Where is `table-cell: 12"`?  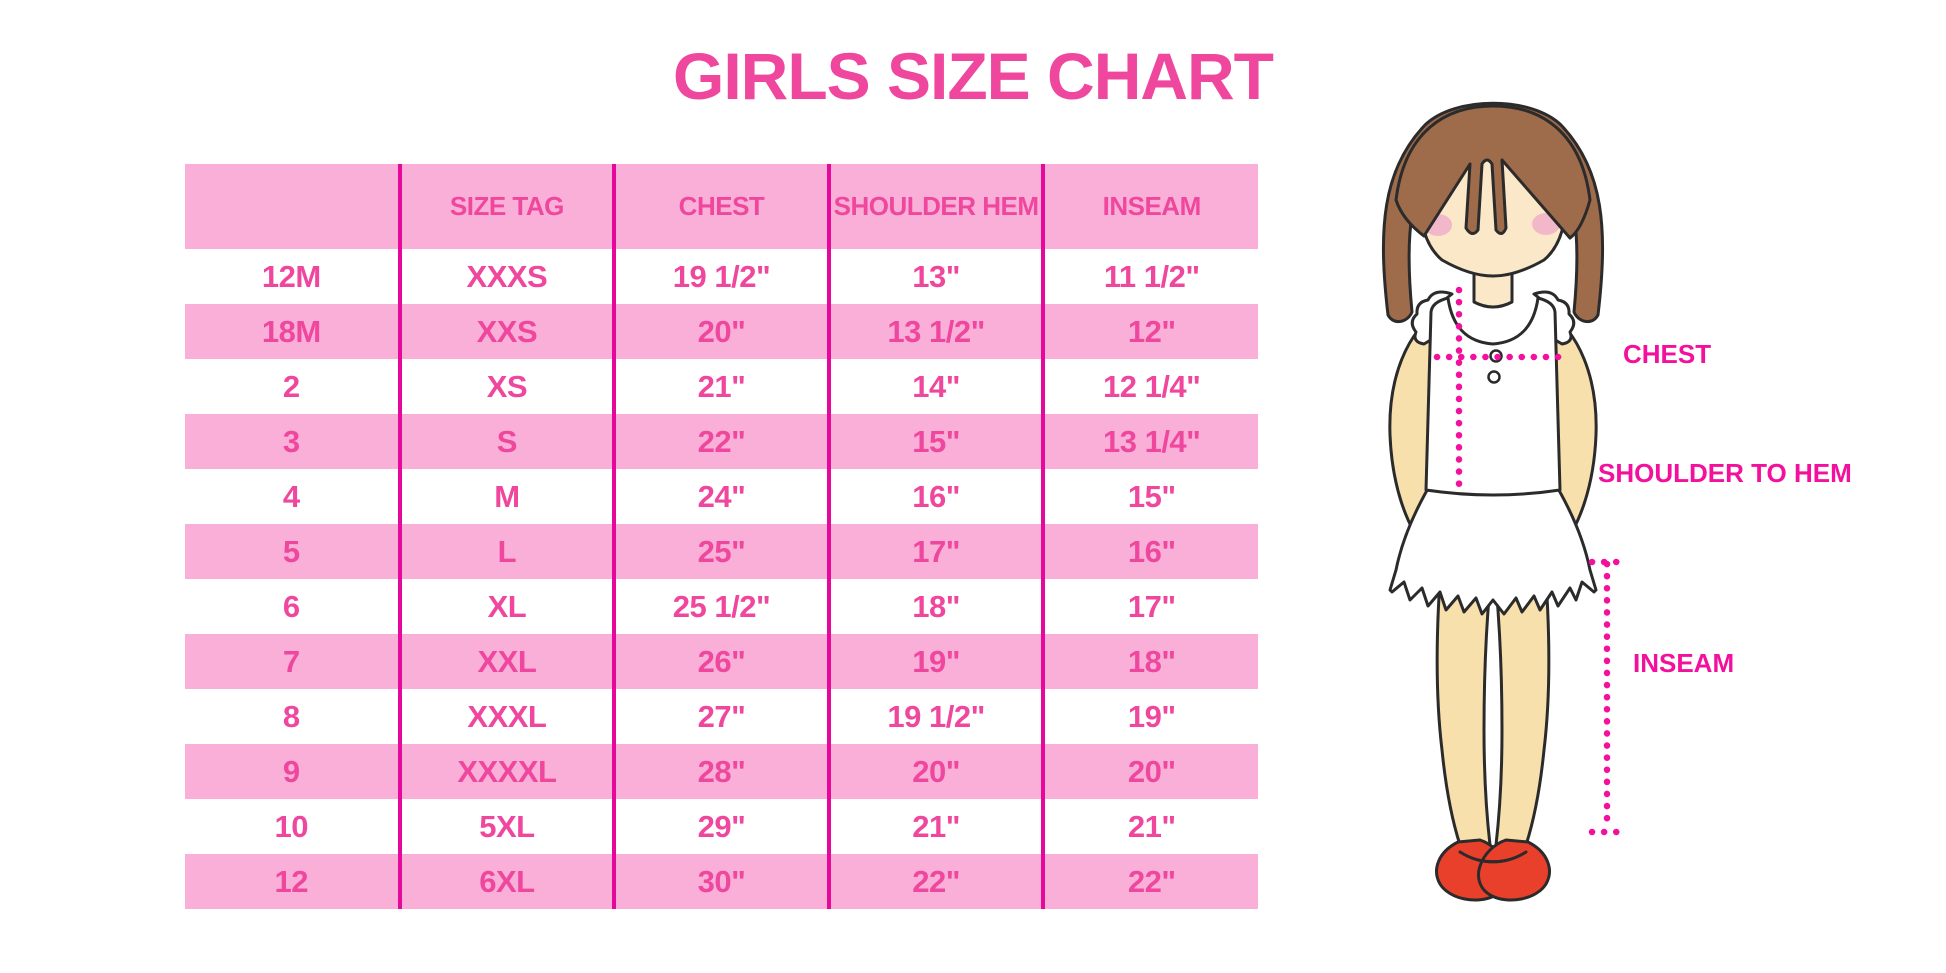
table-cell: 12" is located at coordinates (1149, 331).